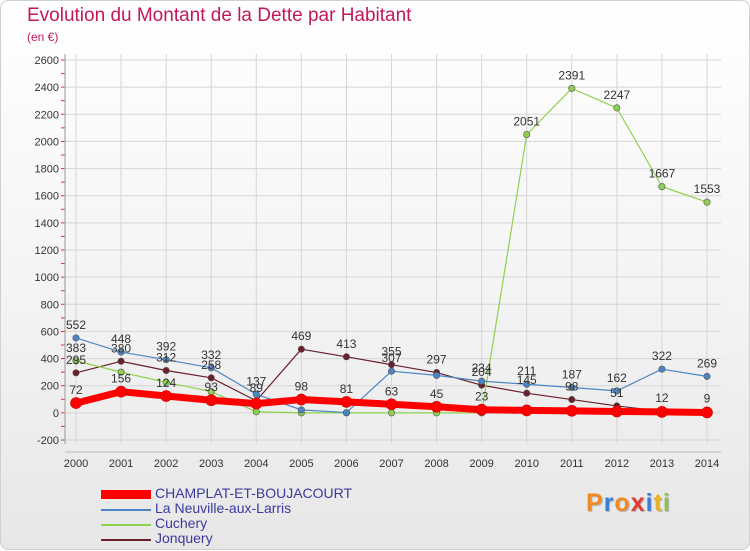 Image resolution: width=750 pixels, height=551 pixels. Describe the element at coordinates (481, 464) in the screenshot. I see `x-tick-label: 2009` at that location.